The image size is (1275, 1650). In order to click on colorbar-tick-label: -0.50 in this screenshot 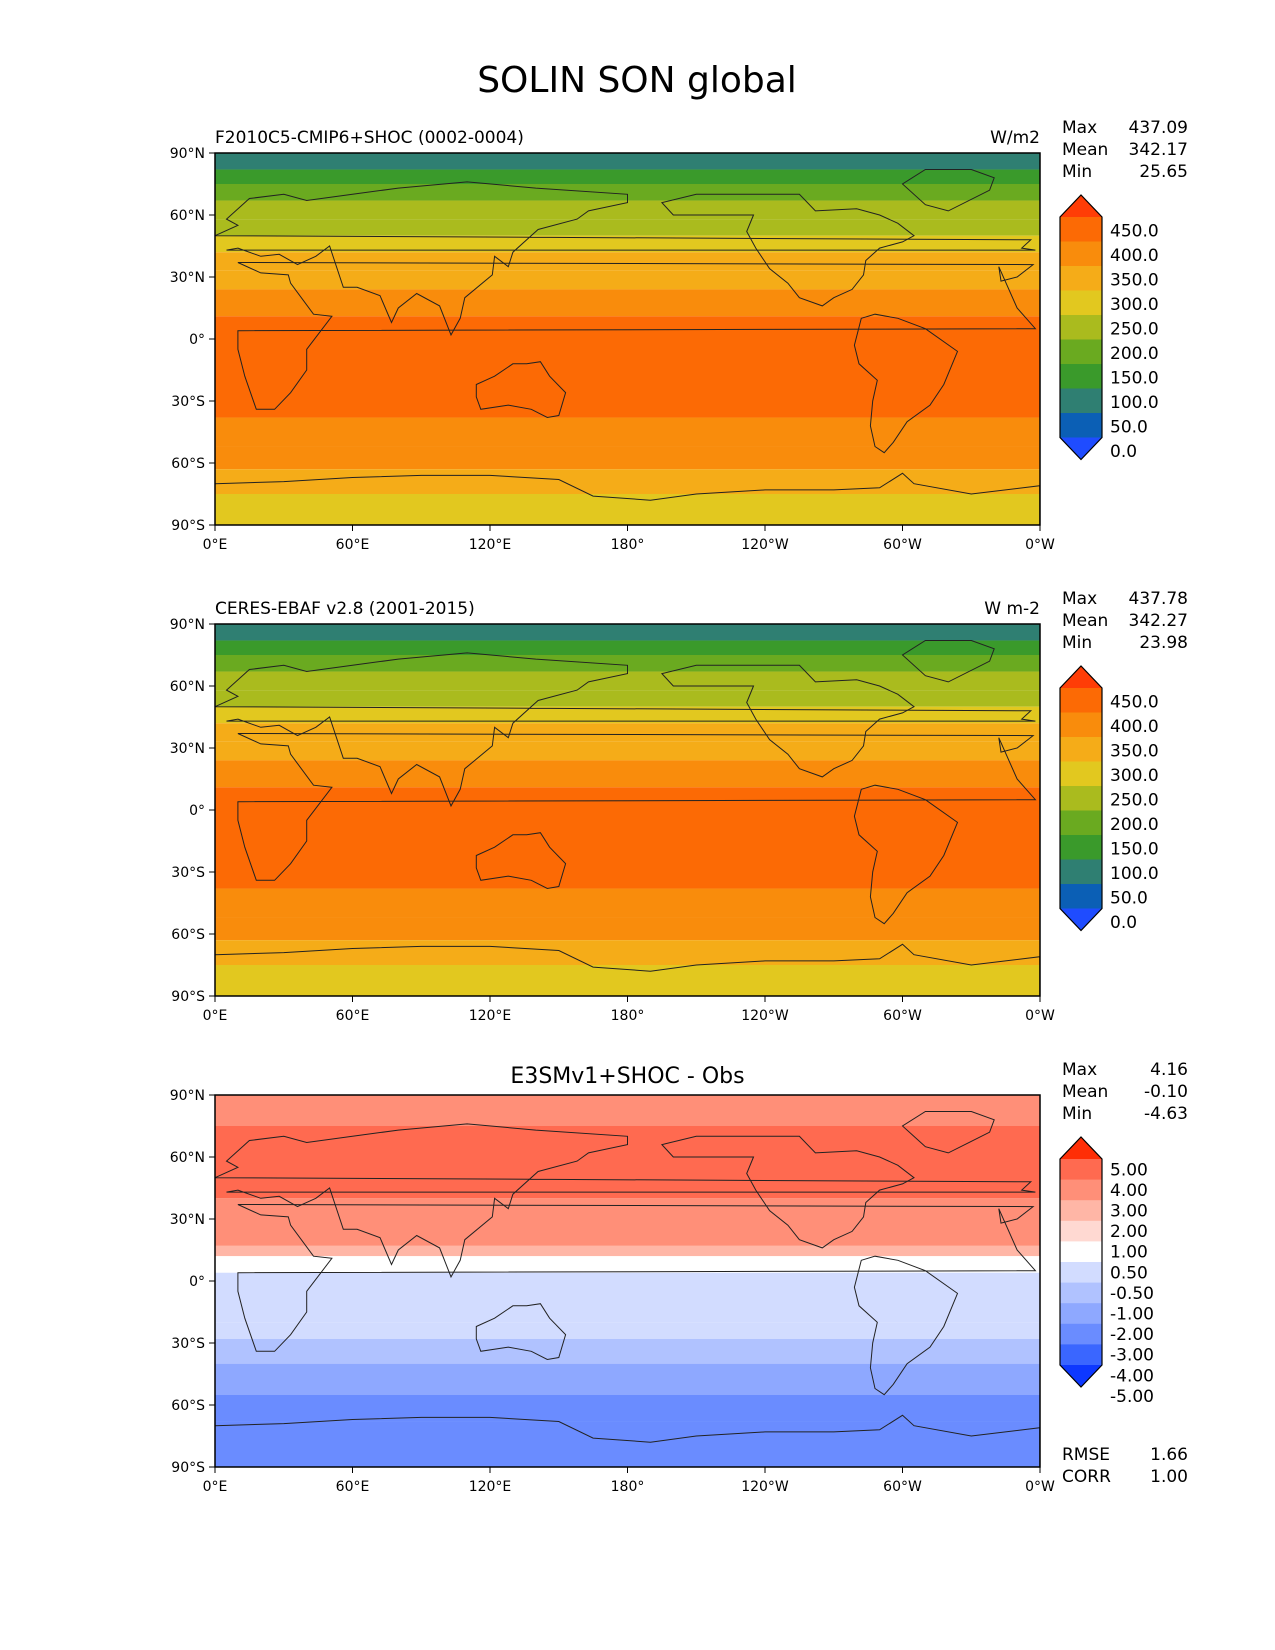, I will do `click(1132, 1294)`.